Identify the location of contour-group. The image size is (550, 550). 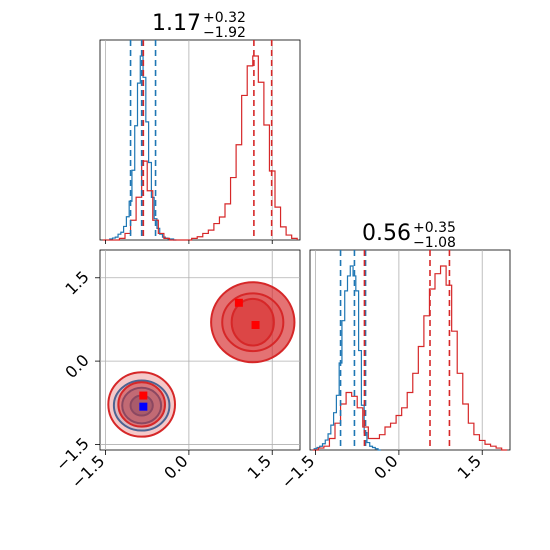
(201, 359).